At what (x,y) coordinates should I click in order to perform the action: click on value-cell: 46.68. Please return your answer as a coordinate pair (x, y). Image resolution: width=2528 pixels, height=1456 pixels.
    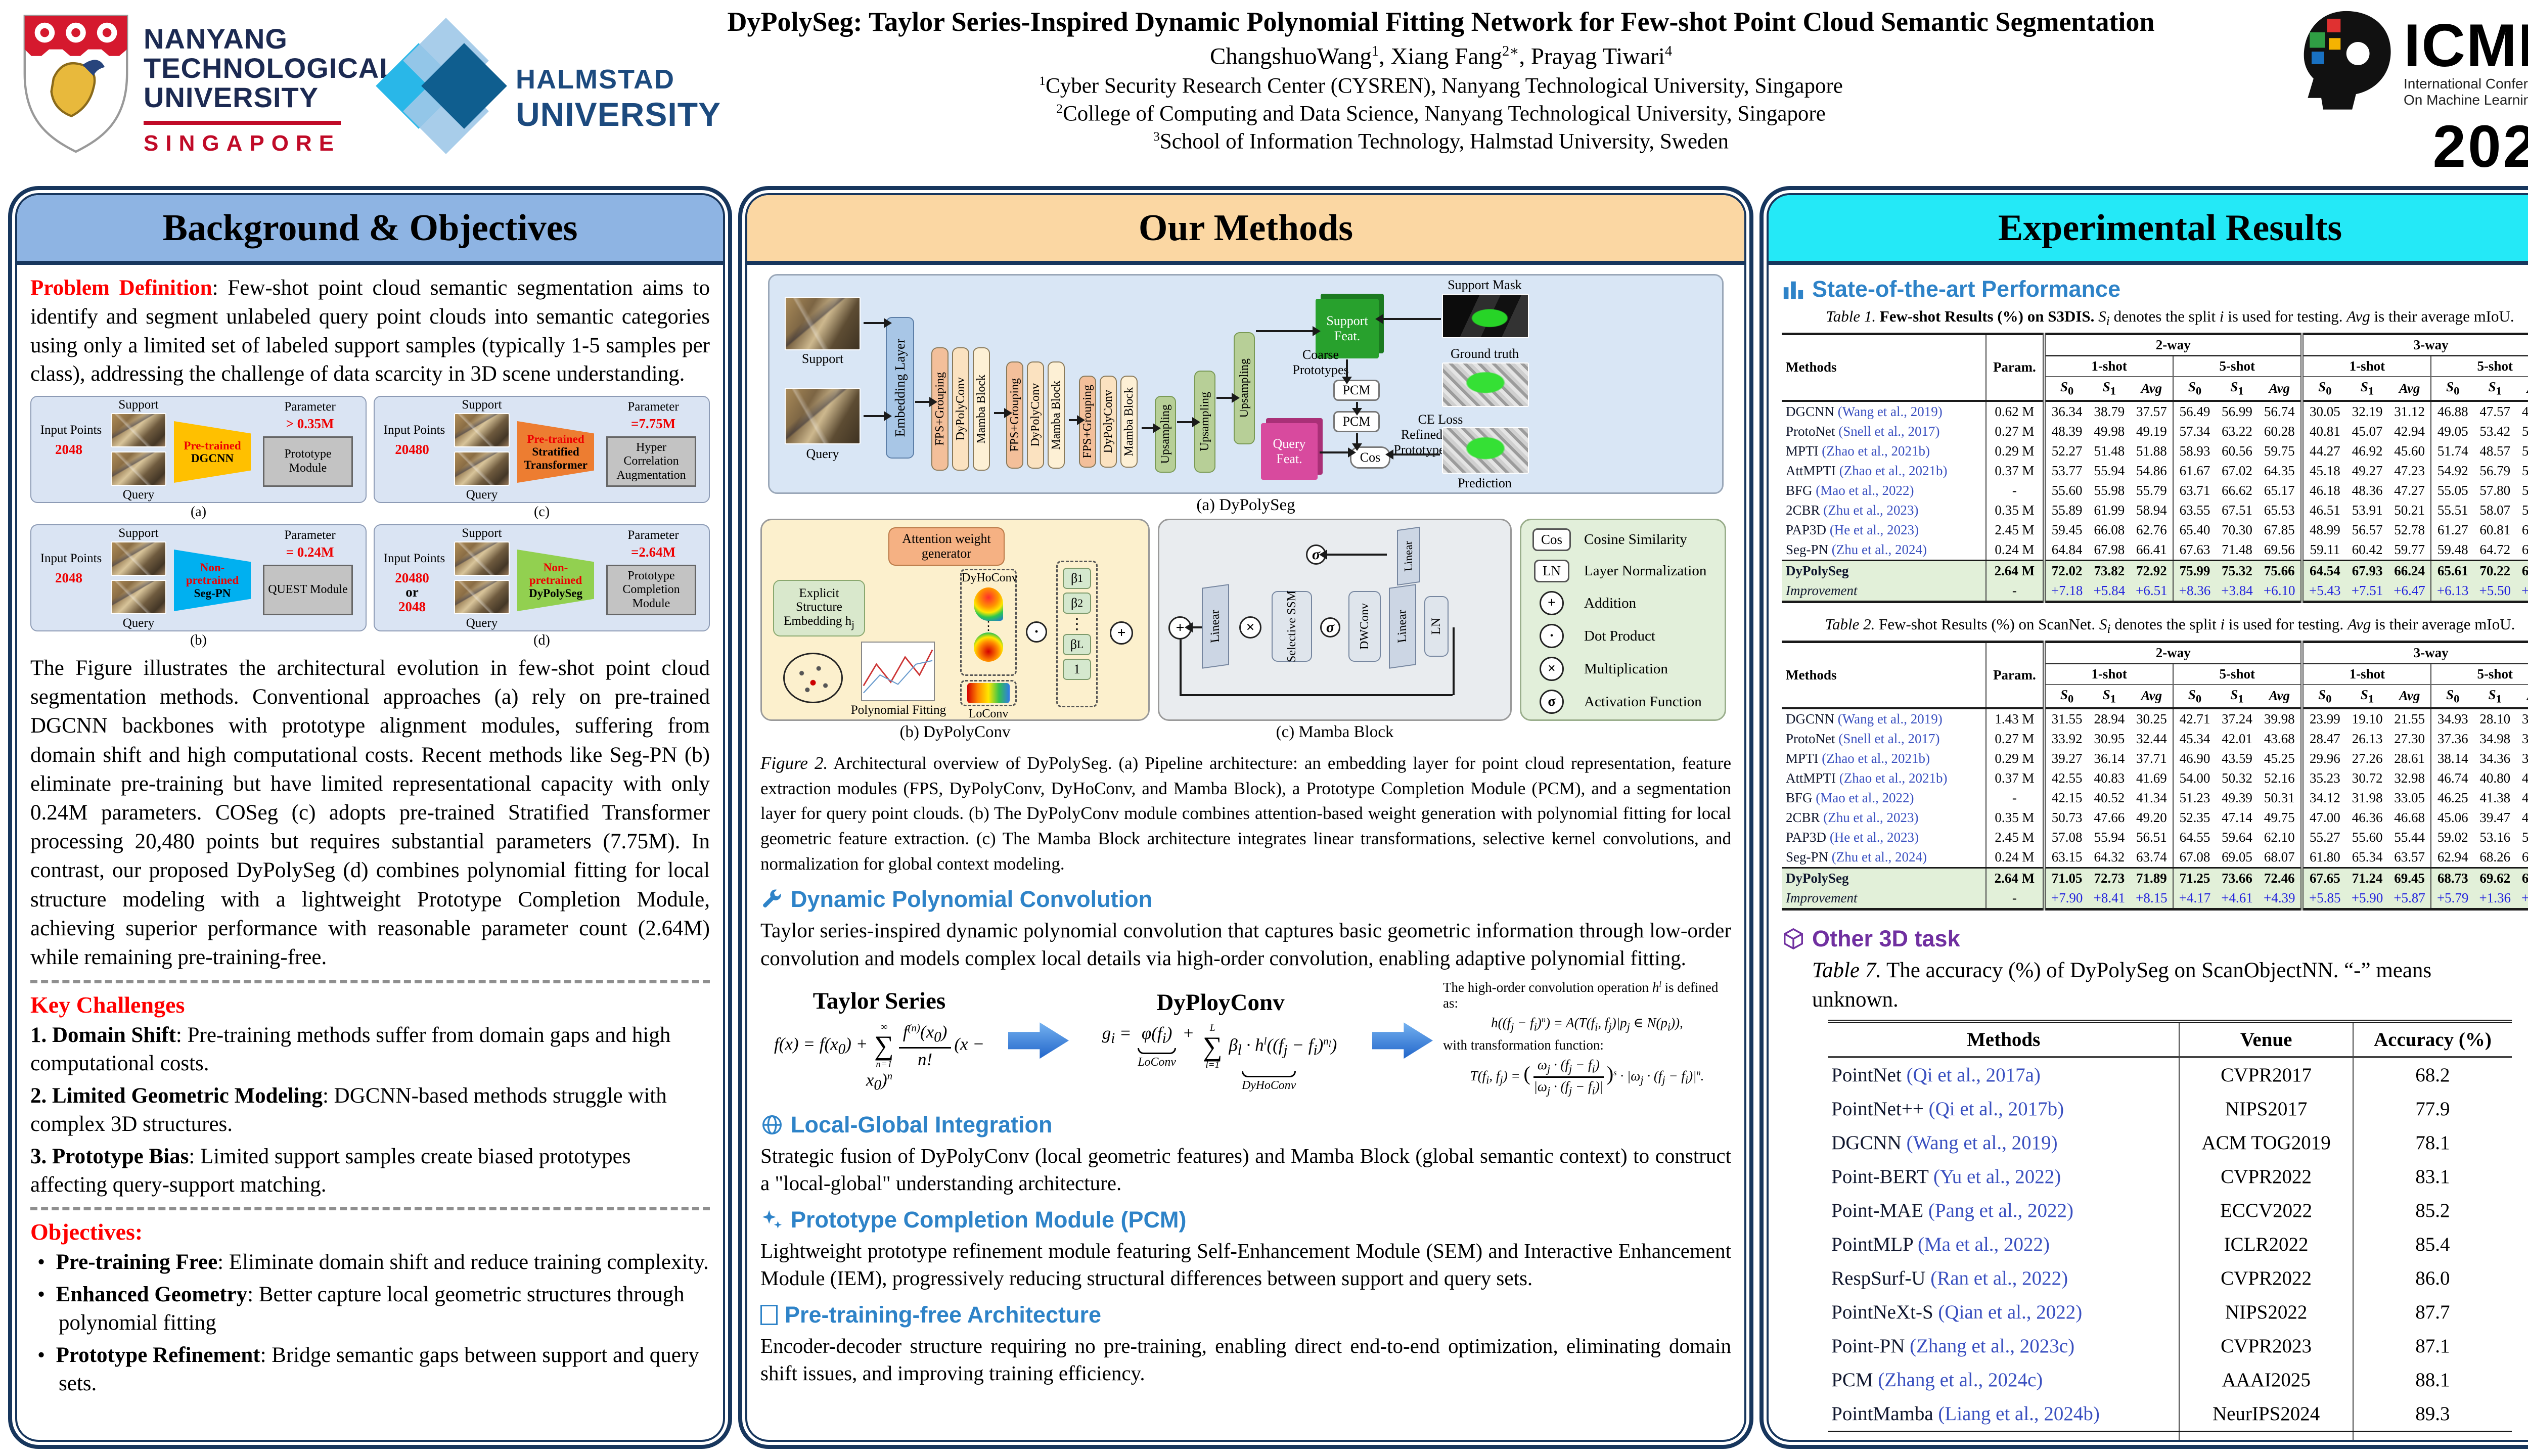
    Looking at the image, I should click on (2410, 818).